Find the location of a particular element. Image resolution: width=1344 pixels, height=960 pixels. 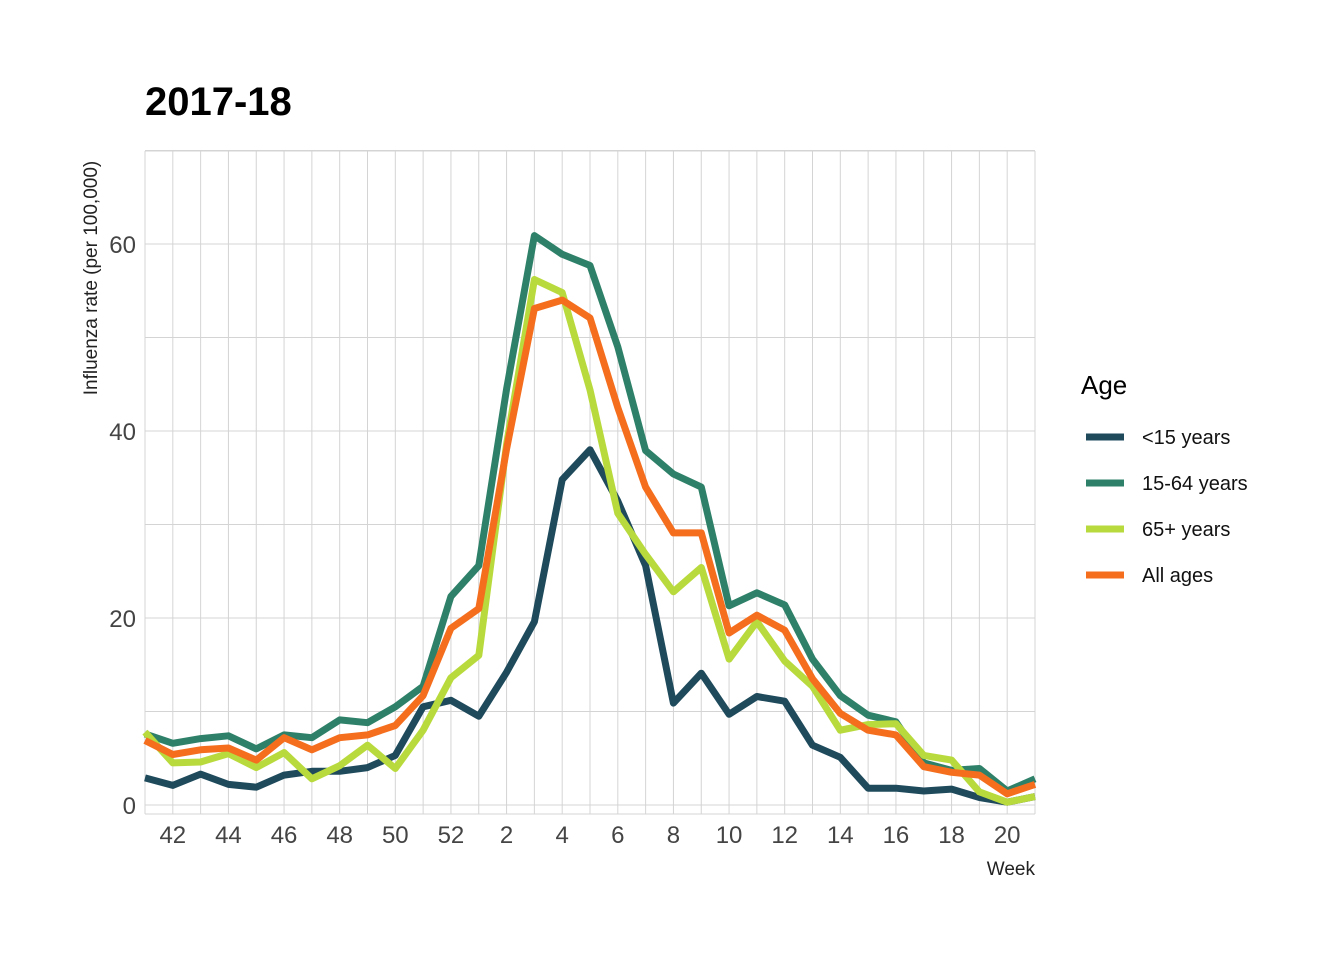

x-tick-label: 46 is located at coordinates (284, 835).